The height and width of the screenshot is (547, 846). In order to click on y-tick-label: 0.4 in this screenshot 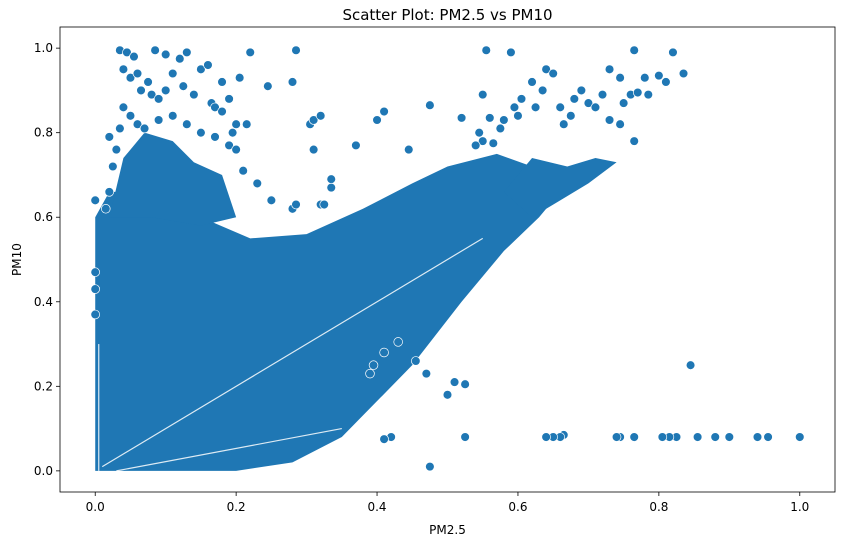, I will do `click(43, 302)`.